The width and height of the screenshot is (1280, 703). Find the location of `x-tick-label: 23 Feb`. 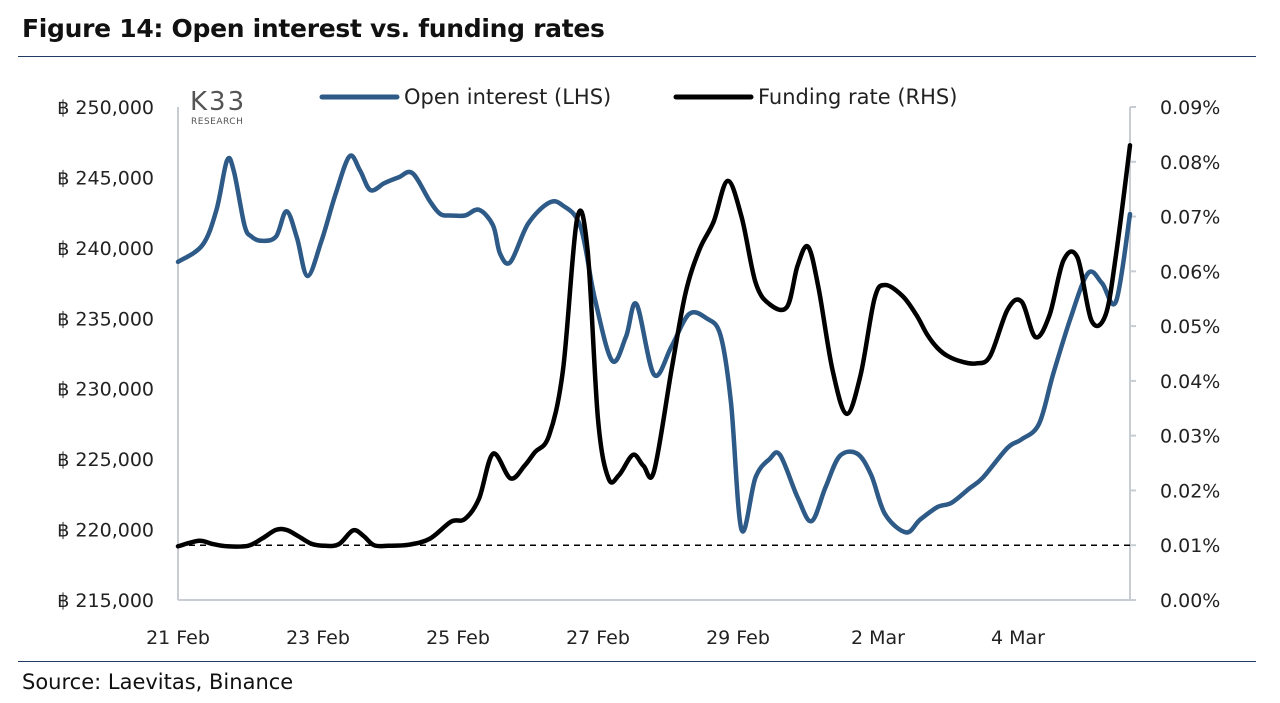

x-tick-label: 23 Feb is located at coordinates (318, 638).